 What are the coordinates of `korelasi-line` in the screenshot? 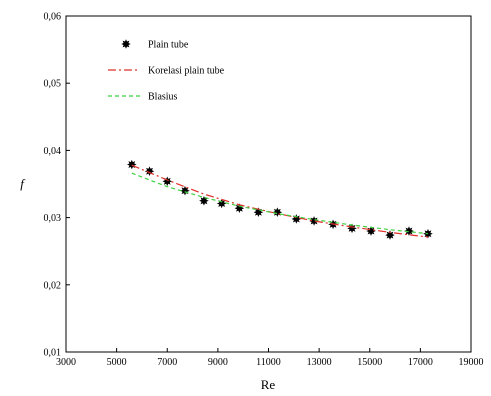 It's located at (280, 201).